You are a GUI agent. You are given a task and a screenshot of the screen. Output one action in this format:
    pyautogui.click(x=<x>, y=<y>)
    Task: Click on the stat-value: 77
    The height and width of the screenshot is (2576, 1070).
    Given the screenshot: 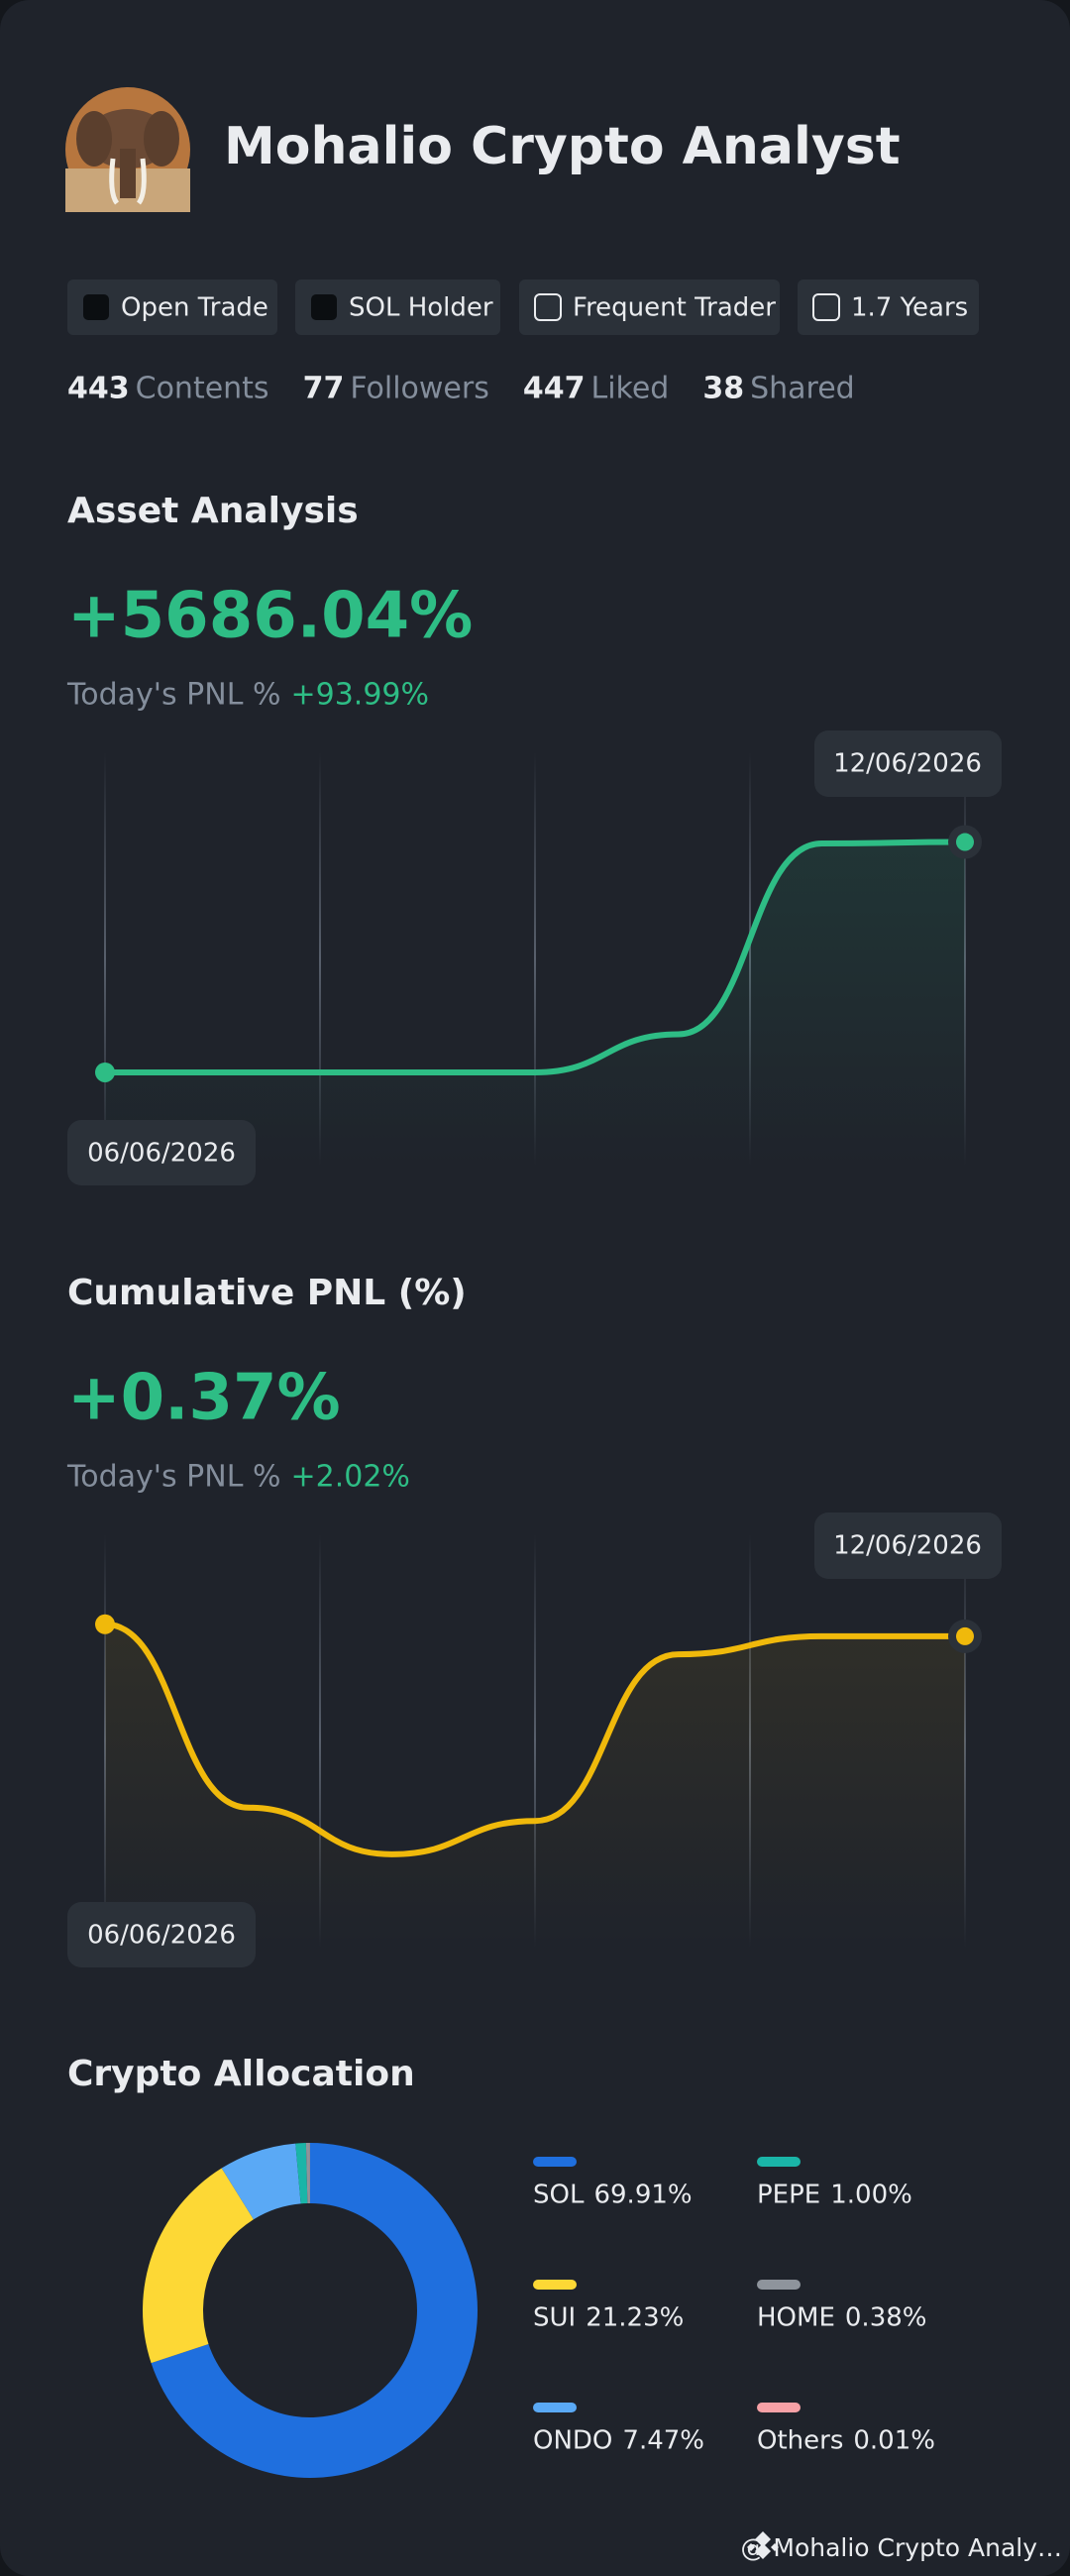 What is the action you would take?
    pyautogui.click(x=324, y=389)
    